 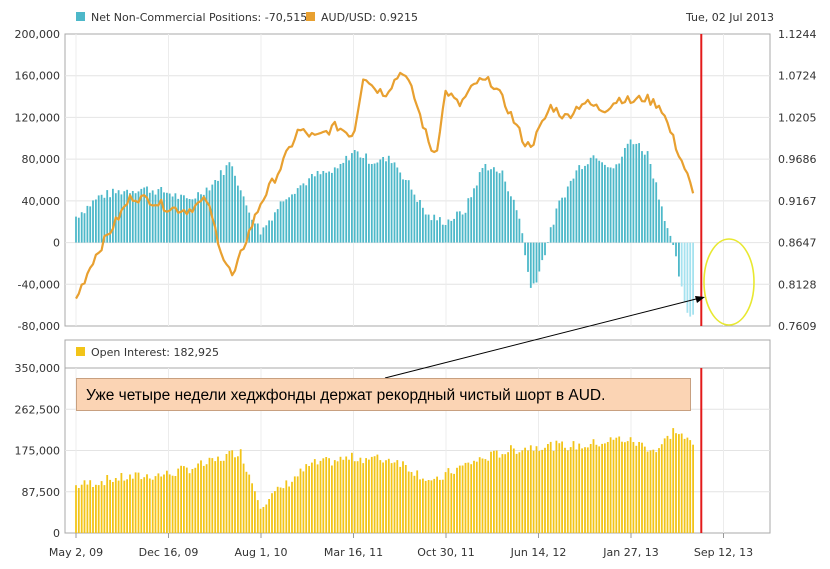 What do you see at coordinates (38, 368) in the screenshot?
I see `oi-tick-label: 350,000` at bounding box center [38, 368].